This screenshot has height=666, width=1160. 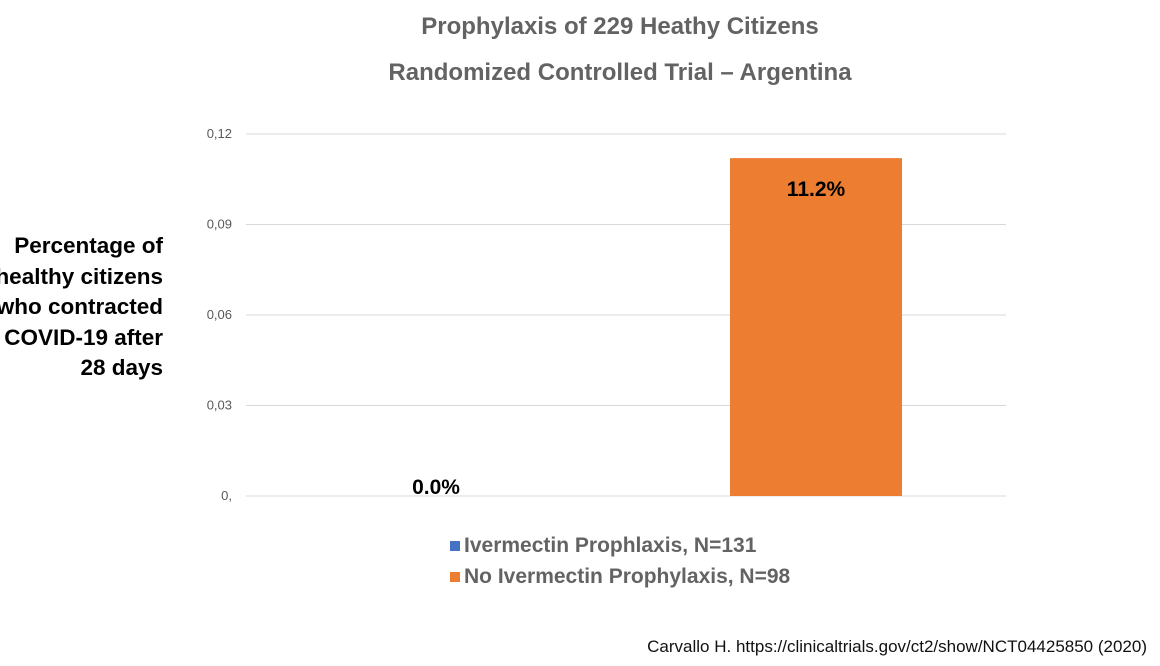 I want to click on chart-subtitle: Randomized Controlled Trial – Argentina, so click(x=620, y=72).